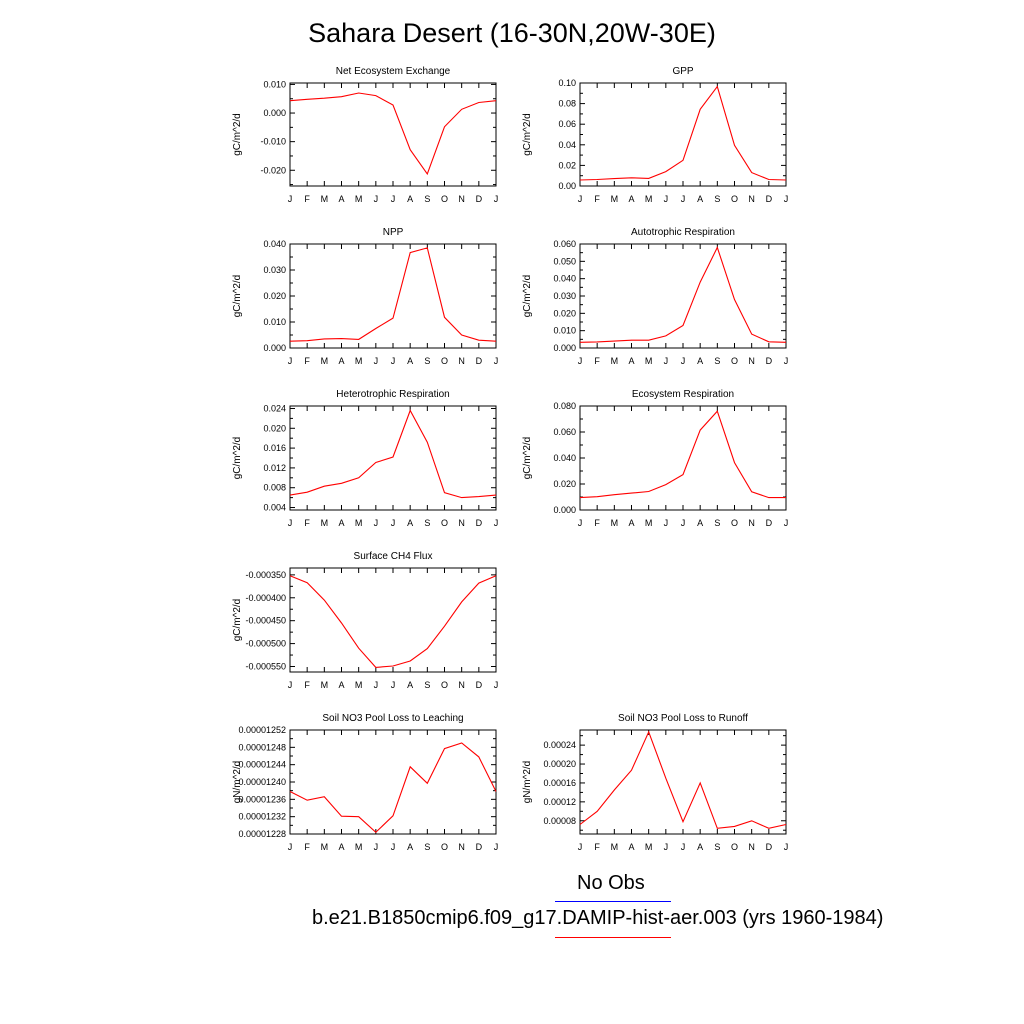 The height and width of the screenshot is (1024, 1024). Describe the element at coordinates (265, 667) in the screenshot. I see `y-tick-label: -0.000550` at that location.